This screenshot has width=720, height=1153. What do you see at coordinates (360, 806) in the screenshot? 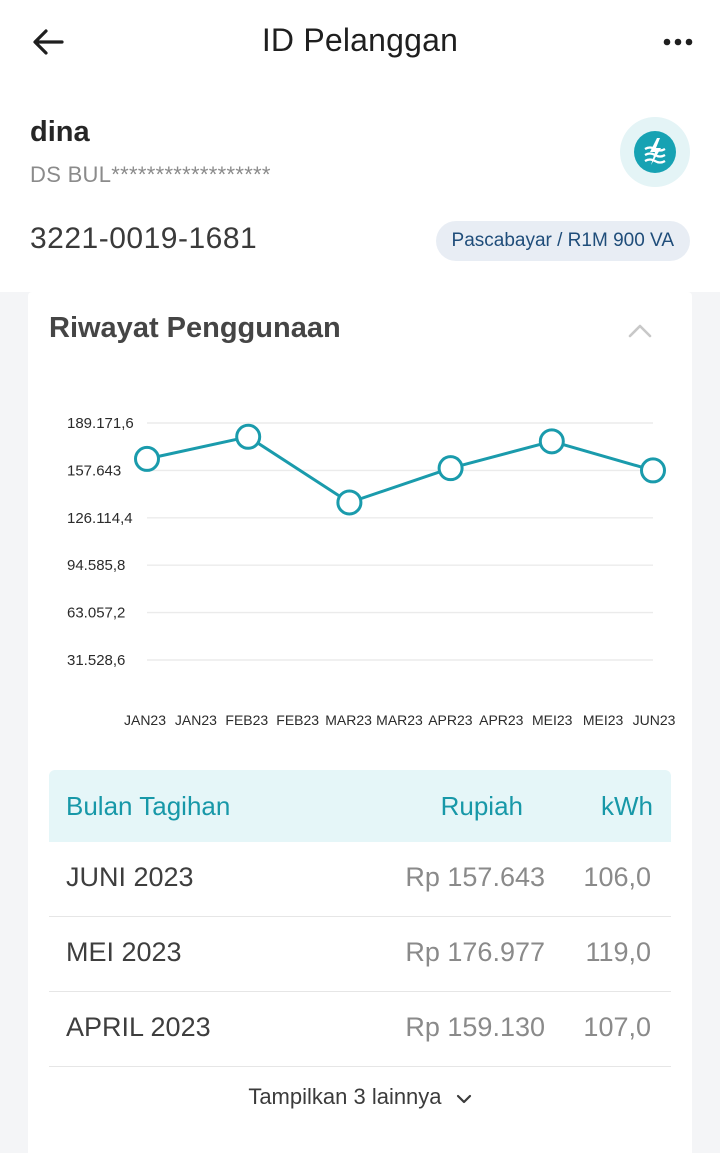
I see `billing-table-header: Bulan Tagihan Rupiah kWh` at bounding box center [360, 806].